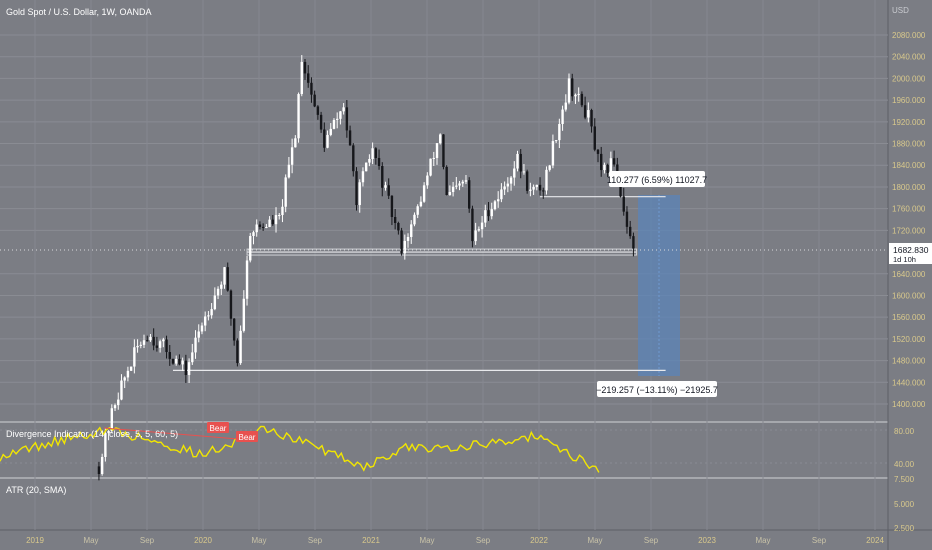 The height and width of the screenshot is (550, 932). Describe the element at coordinates (300, 449) in the screenshot. I see `divergence-line` at that location.